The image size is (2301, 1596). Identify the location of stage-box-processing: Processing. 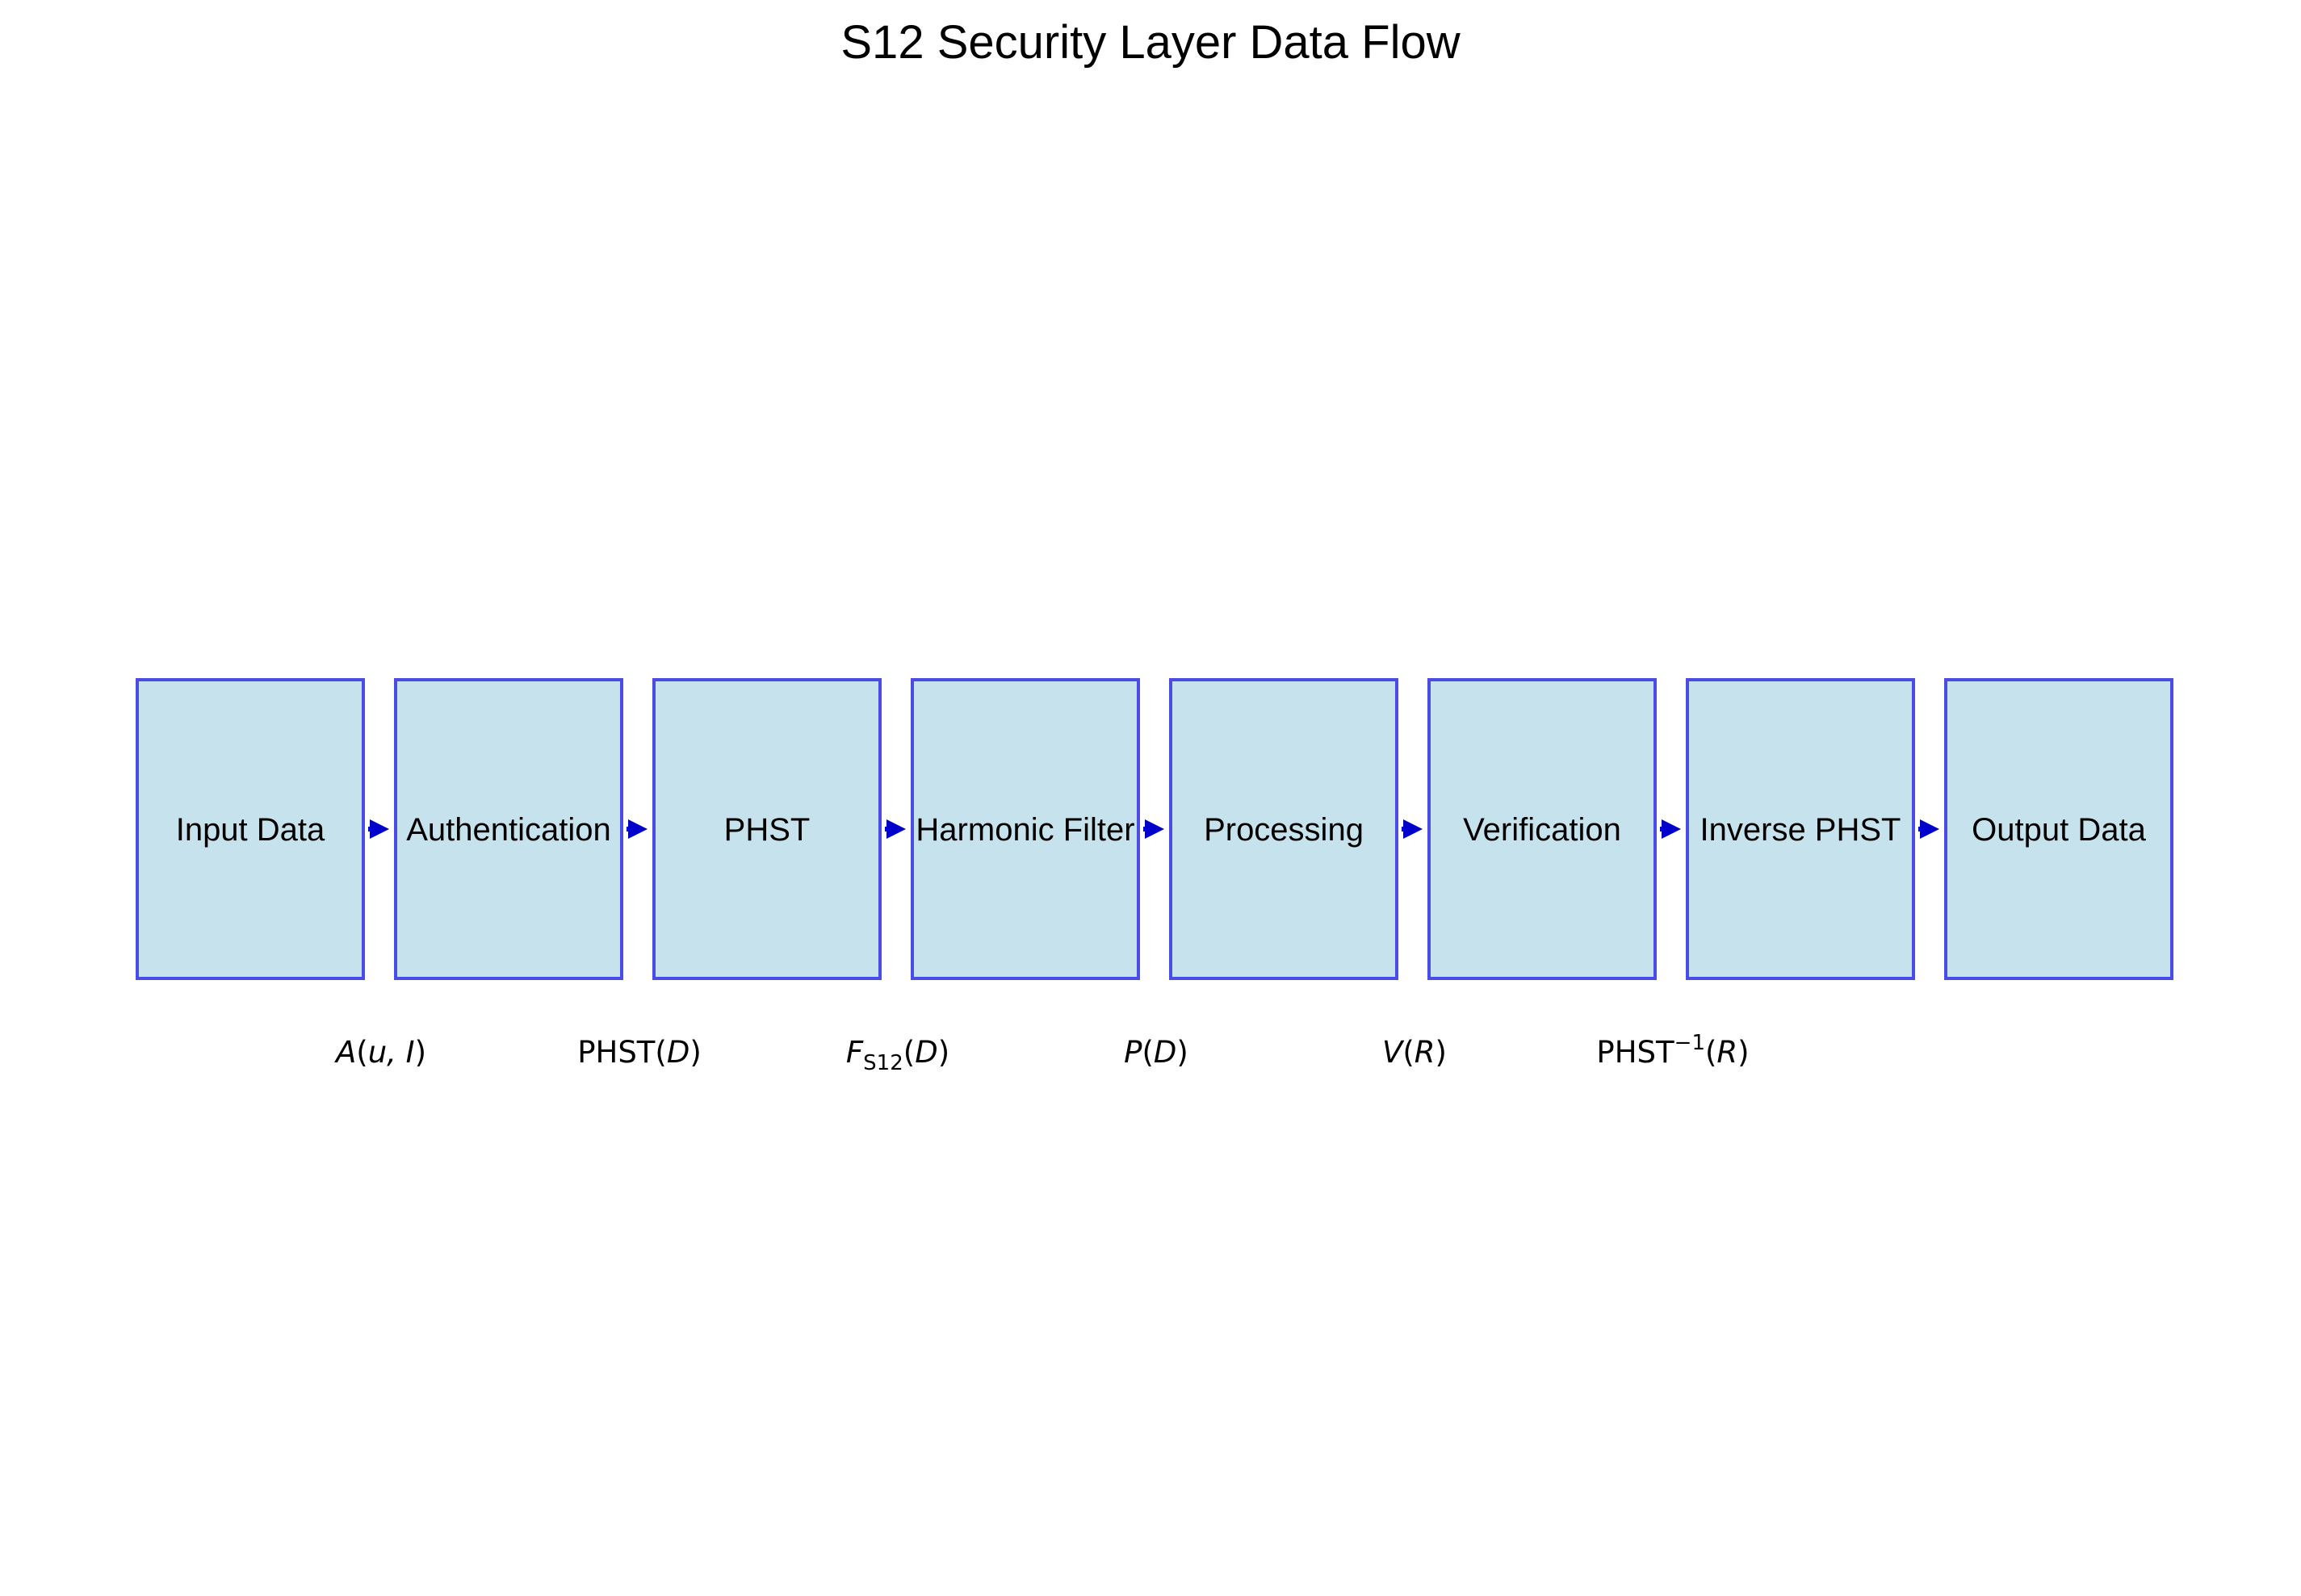
(1283, 829).